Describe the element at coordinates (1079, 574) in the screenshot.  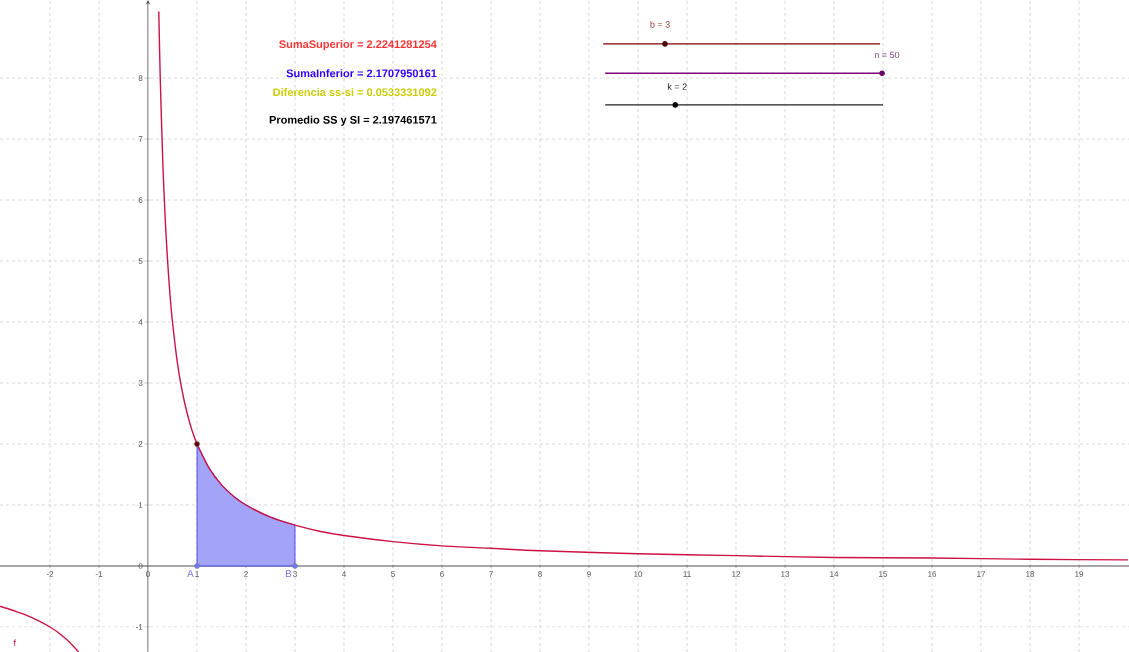
I see `x-tick-label: 19` at that location.